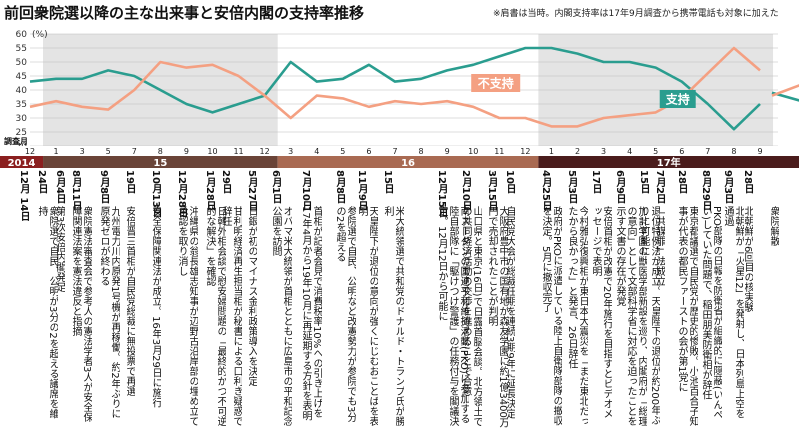 This screenshot has height=431, width=799. What do you see at coordinates (281, 316) in the screenshot?
I see `event-text: オバマ米大統領が首相とともに広島市の平和記念公園を訪問` at bounding box center [281, 316].